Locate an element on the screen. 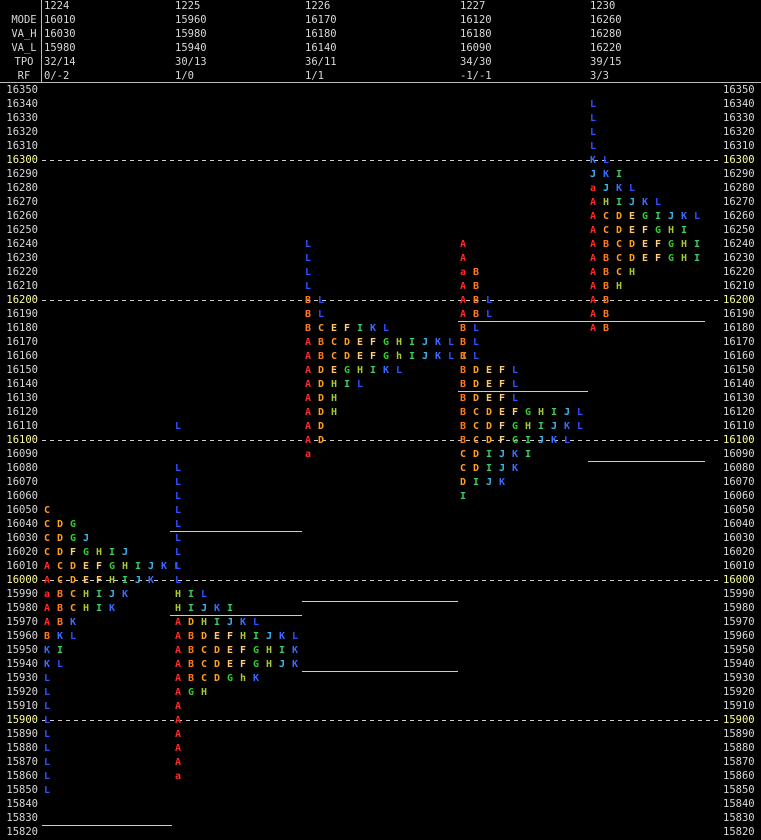 The width and height of the screenshot is (761, 840). price-label-left: 16120 is located at coordinates (22, 412).